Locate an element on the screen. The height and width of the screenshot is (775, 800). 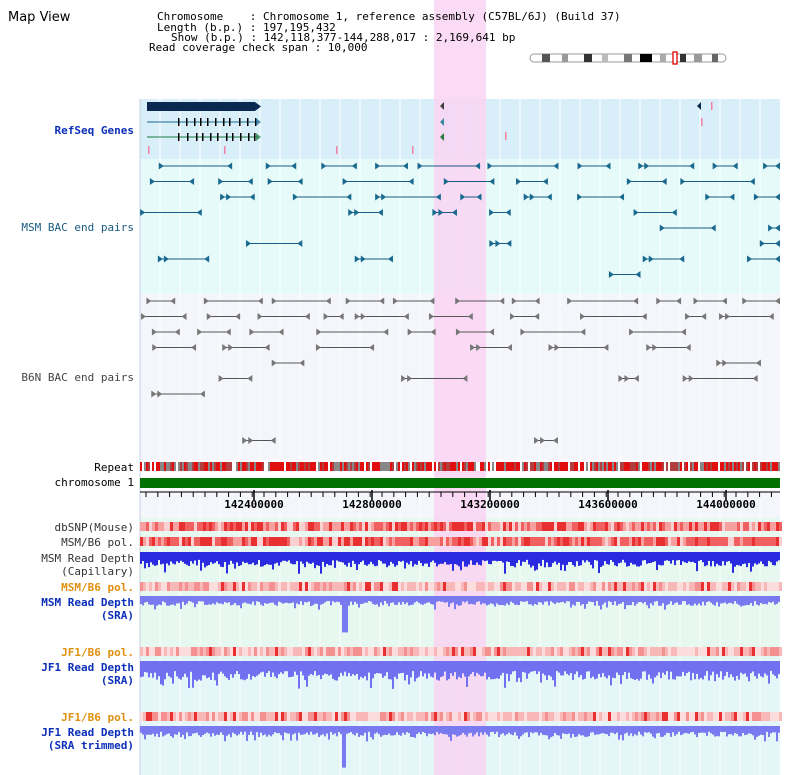
gene-marker is located at coordinates (442, 106).